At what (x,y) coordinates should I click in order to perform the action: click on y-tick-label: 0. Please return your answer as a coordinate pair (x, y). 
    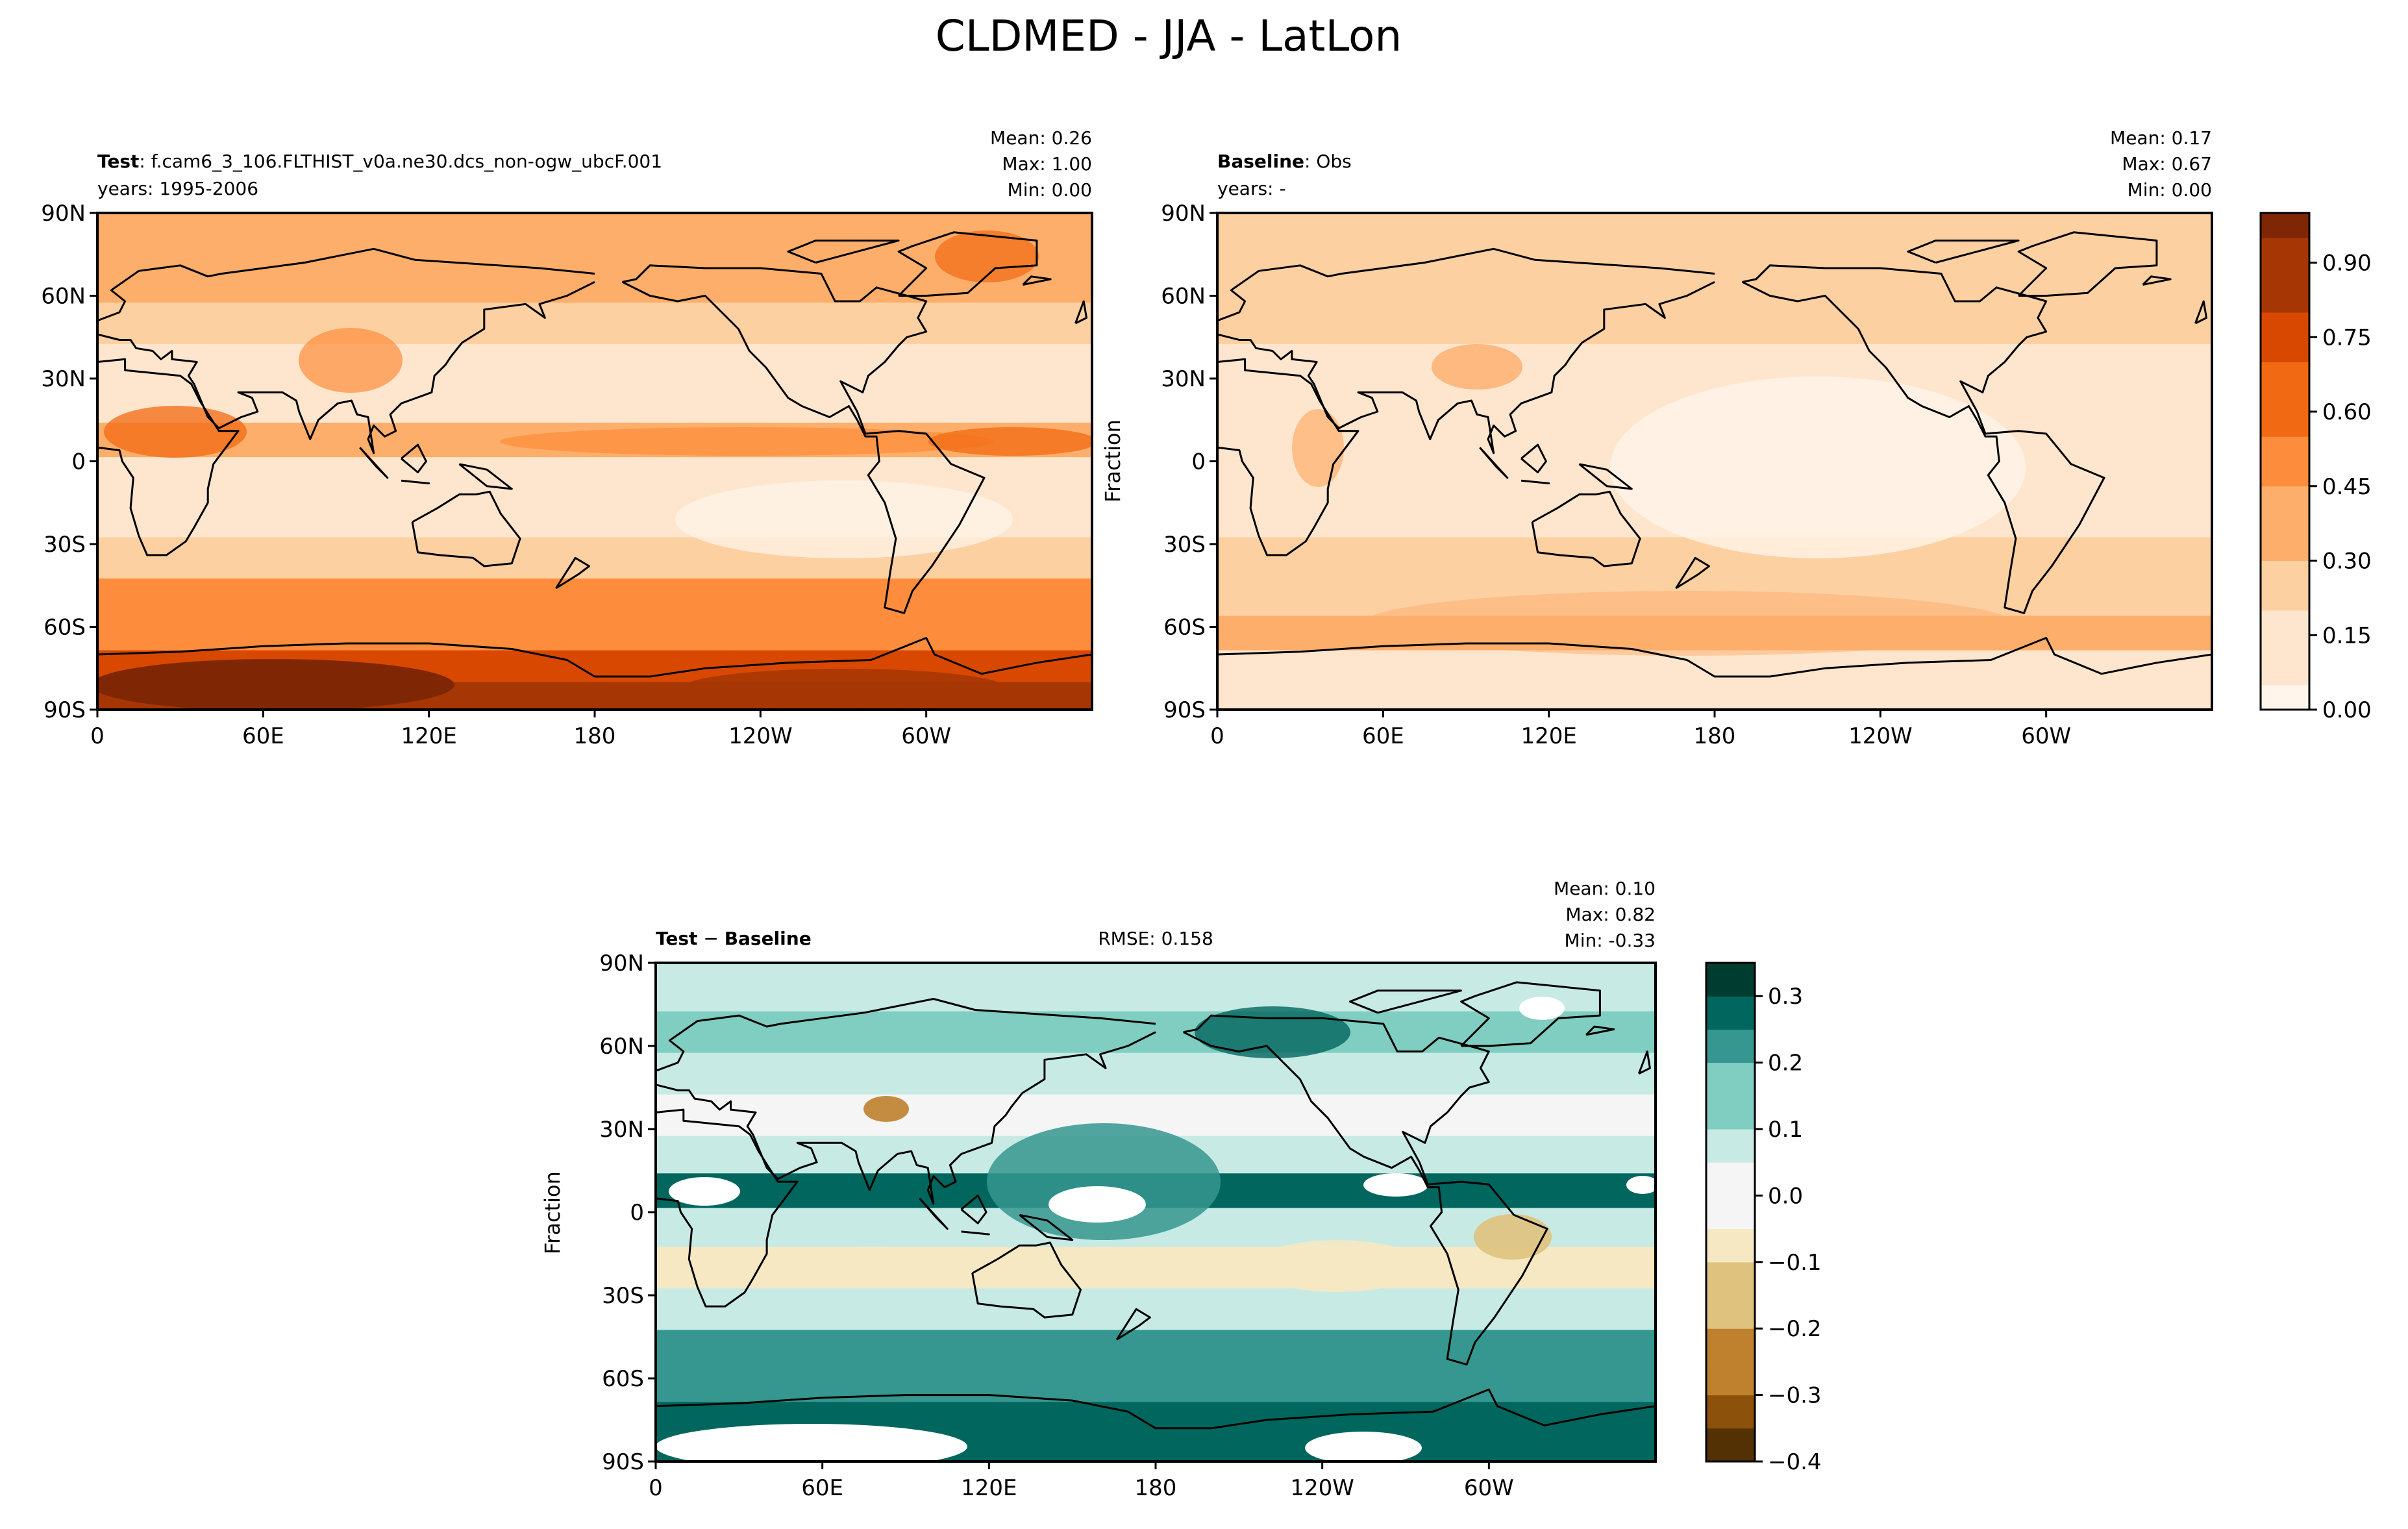
    Looking at the image, I should click on (637, 1213).